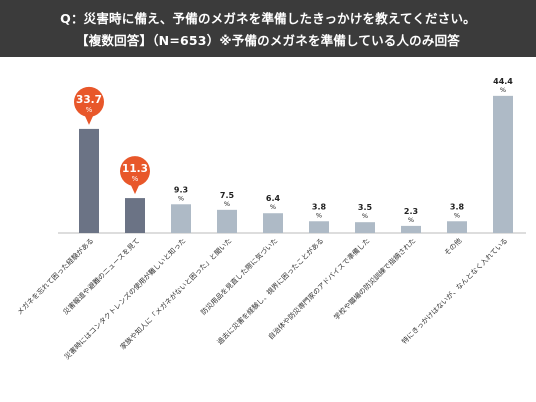  I want to click on x-tick-label: 特にきっかけはないが、なんとなく入れている, so click(455, 291).